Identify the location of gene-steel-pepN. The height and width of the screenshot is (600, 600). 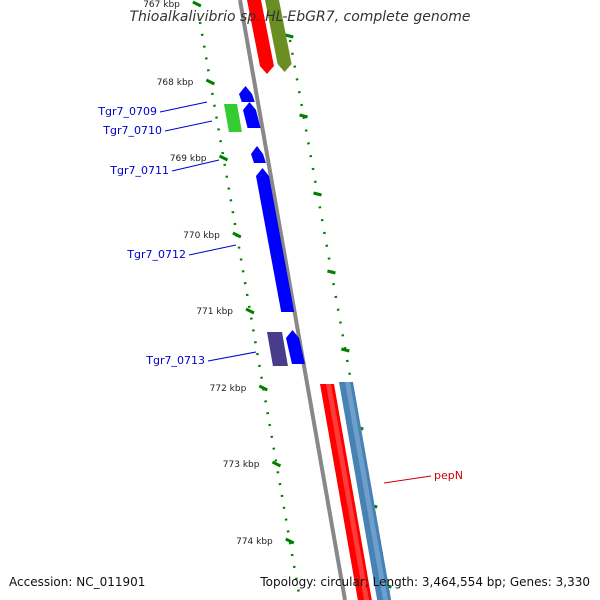
(365, 491).